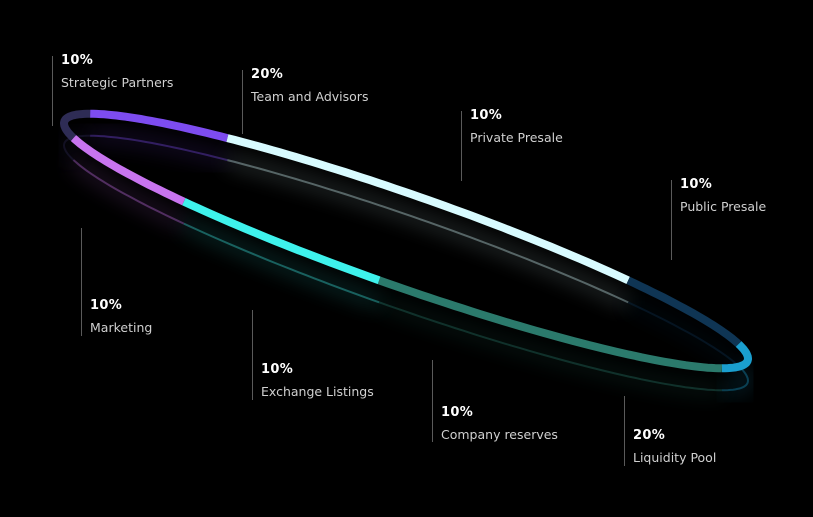 This screenshot has height=517, width=813. I want to click on segment-team-and-advisors, so click(428, 209).